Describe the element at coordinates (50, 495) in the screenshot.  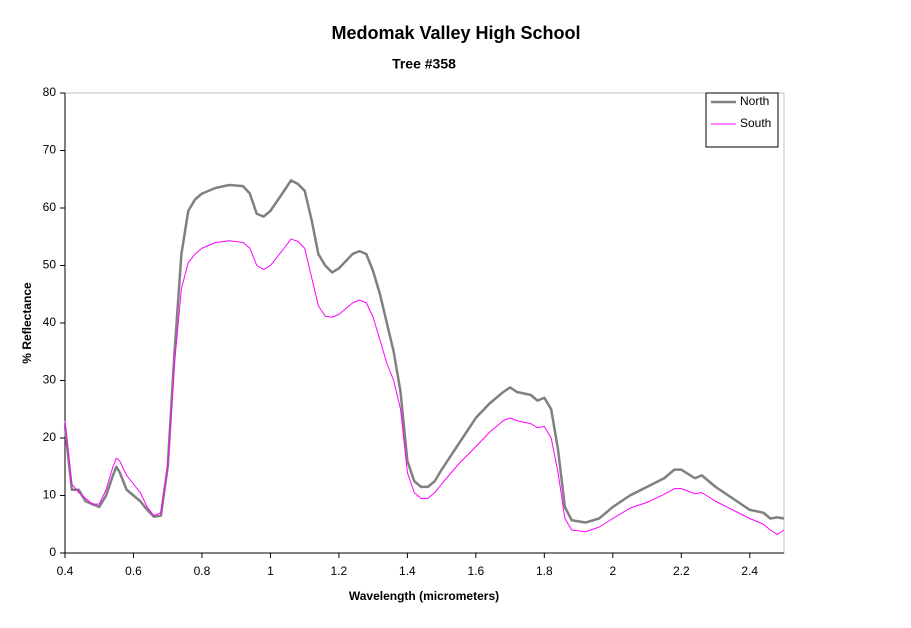
I see `y-tick-label: 10` at that location.